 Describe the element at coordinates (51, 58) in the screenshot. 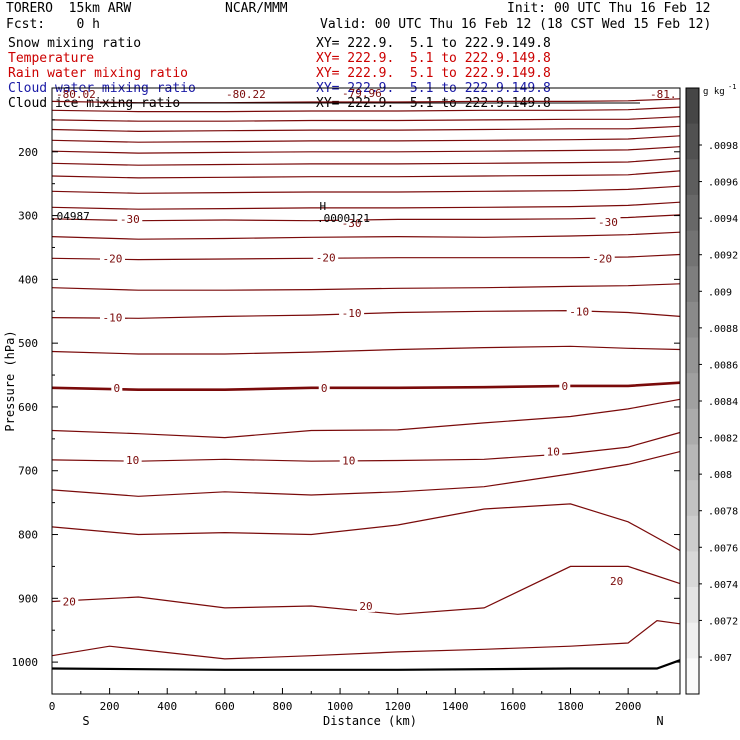

I see `legend-temperature-label: Temperature` at that location.